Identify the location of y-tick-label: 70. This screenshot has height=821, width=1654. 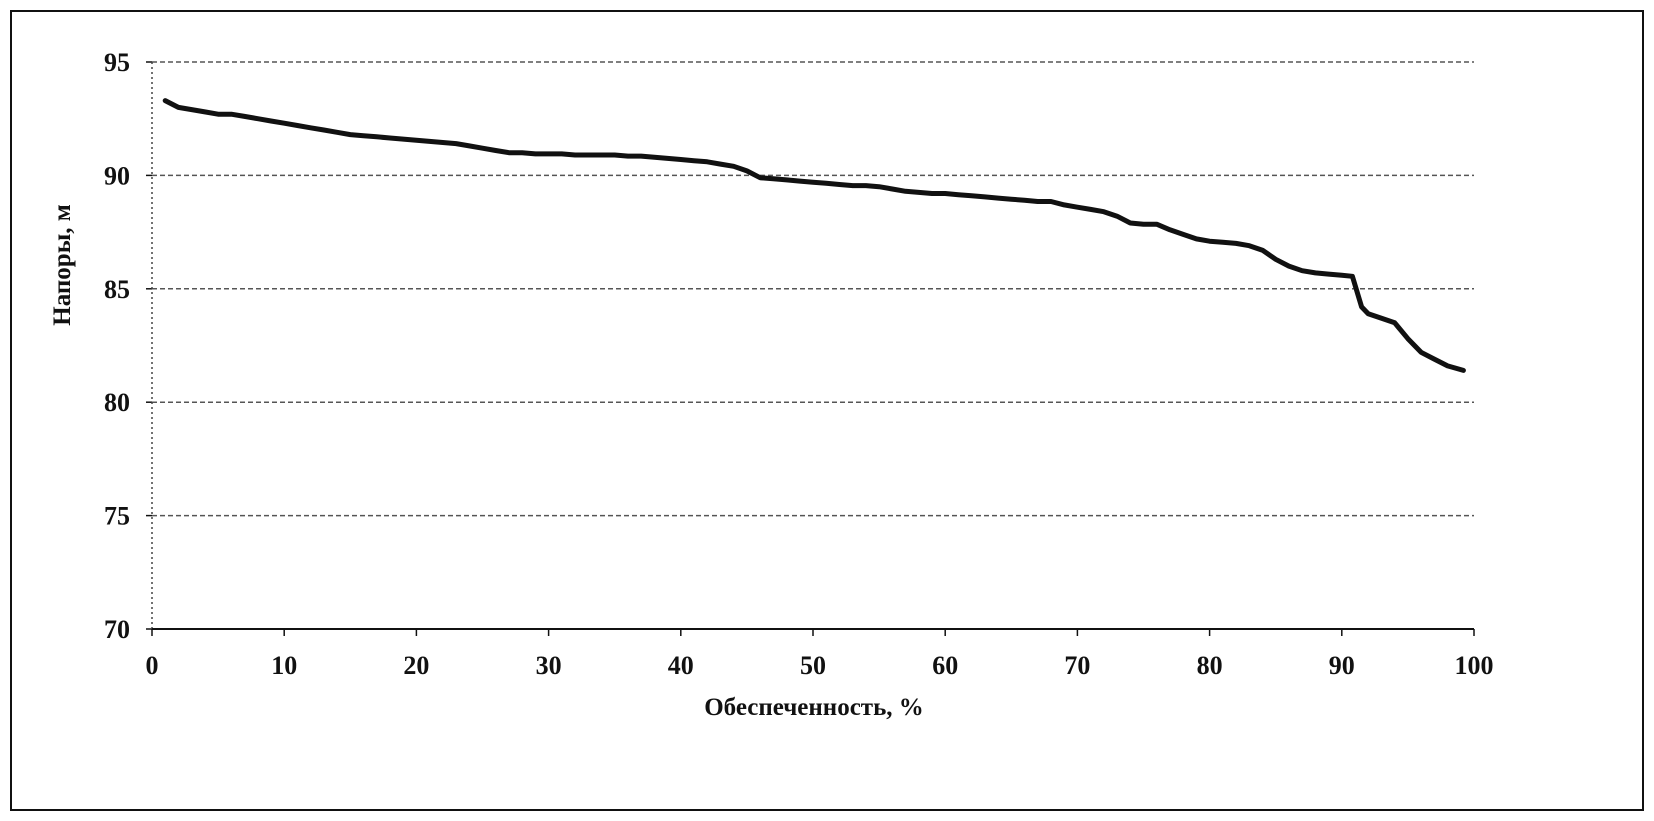
(117, 629).